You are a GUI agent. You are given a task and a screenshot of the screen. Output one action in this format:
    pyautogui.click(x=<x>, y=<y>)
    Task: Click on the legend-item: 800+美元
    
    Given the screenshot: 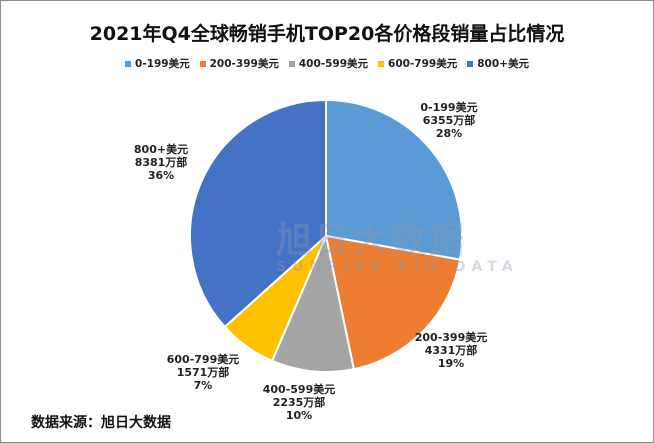 What is the action you would take?
    pyautogui.click(x=498, y=63)
    